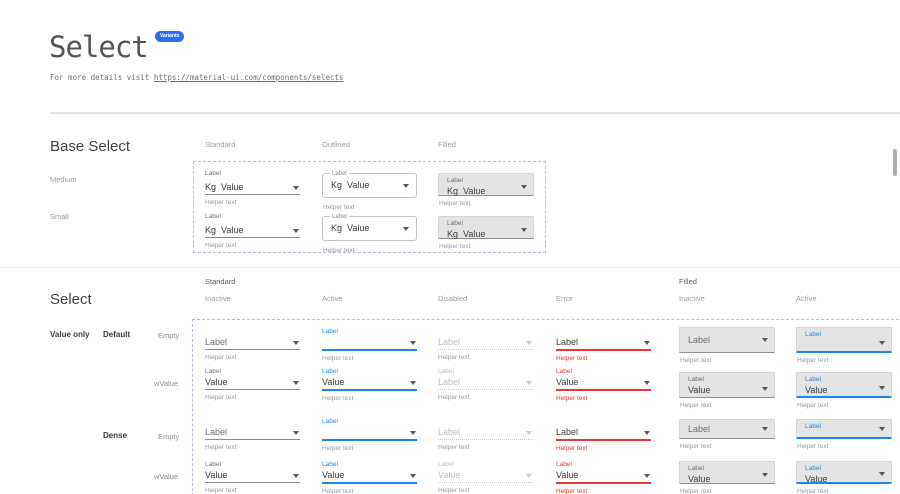 This screenshot has width=900, height=494. I want to click on select-standard-active-empty: Label Helper text, so click(369, 344).